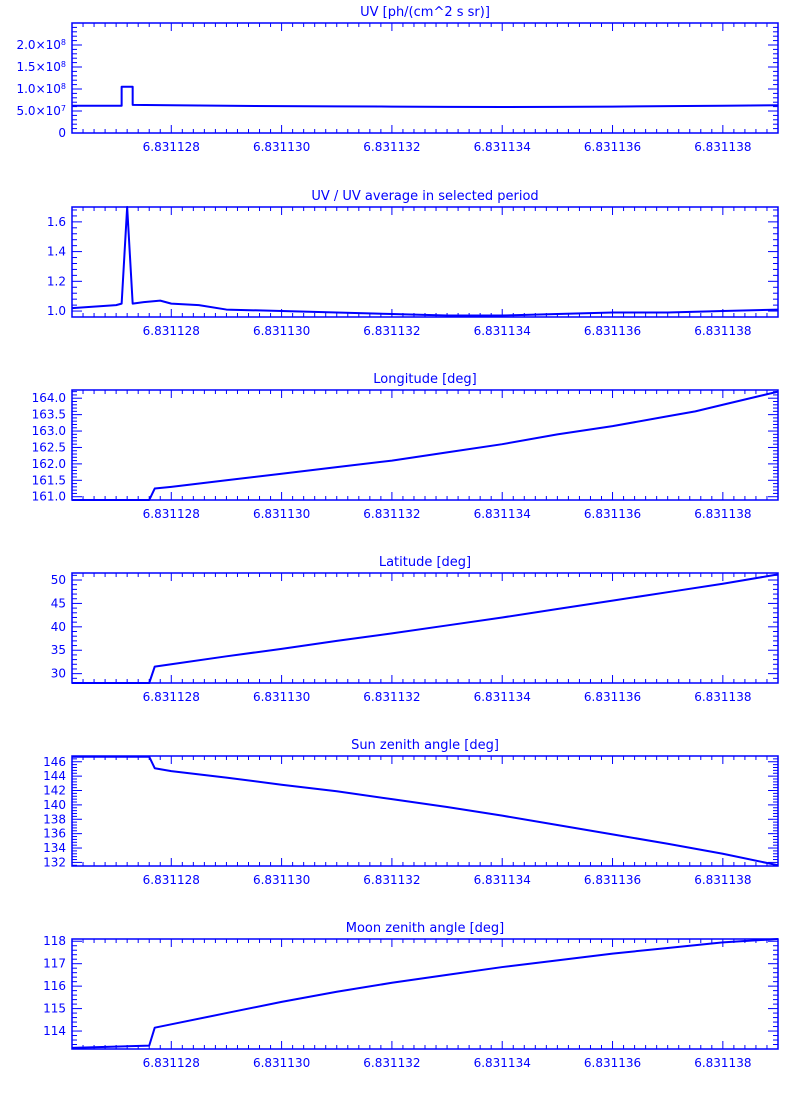 The height and width of the screenshot is (1100, 800). What do you see at coordinates (425, 562) in the screenshot?
I see `chart-title: Latitude [deg]` at bounding box center [425, 562].